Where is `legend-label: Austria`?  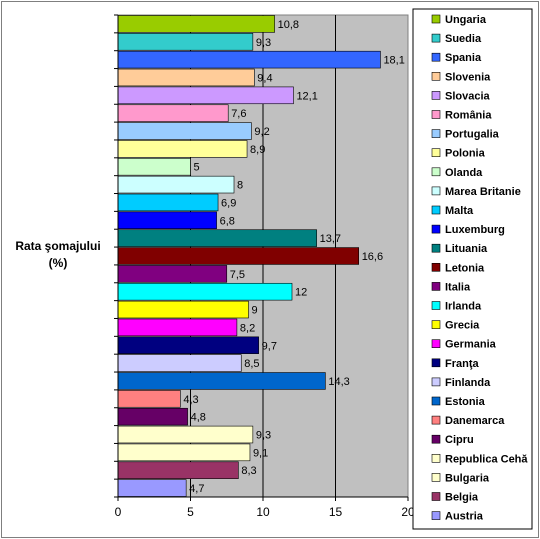 legend-label: Austria is located at coordinates (464, 517).